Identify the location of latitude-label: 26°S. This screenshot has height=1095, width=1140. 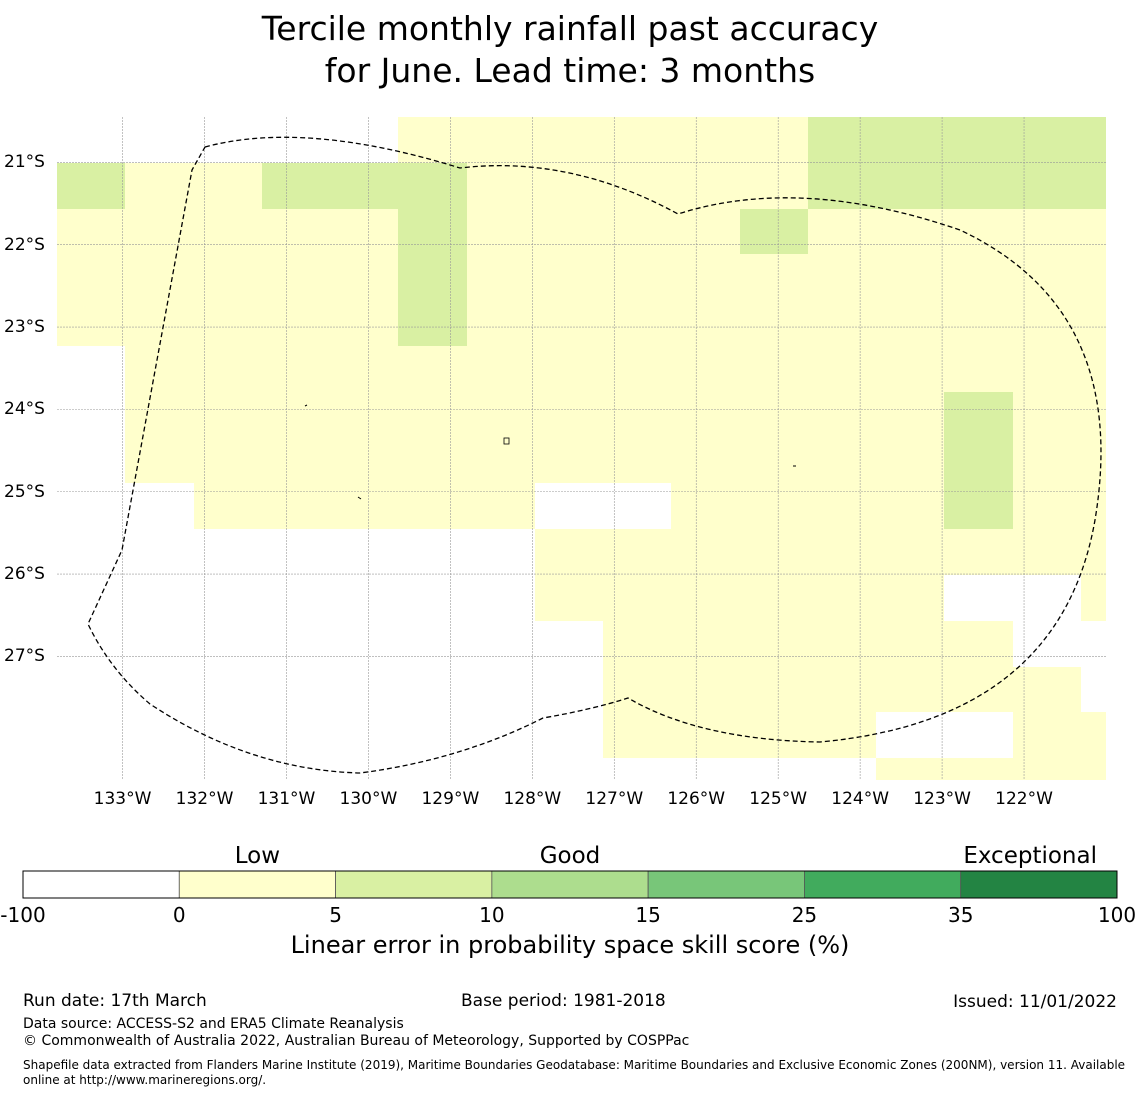
(24, 574).